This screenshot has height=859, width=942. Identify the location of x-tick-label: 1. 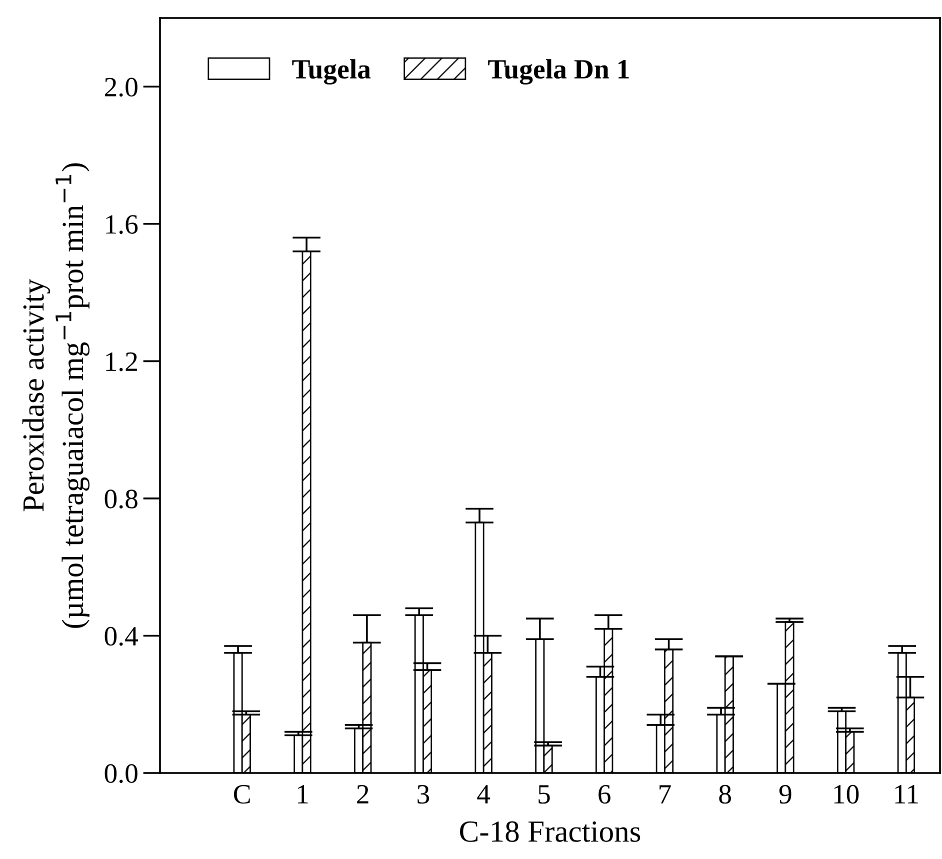
(303, 794).